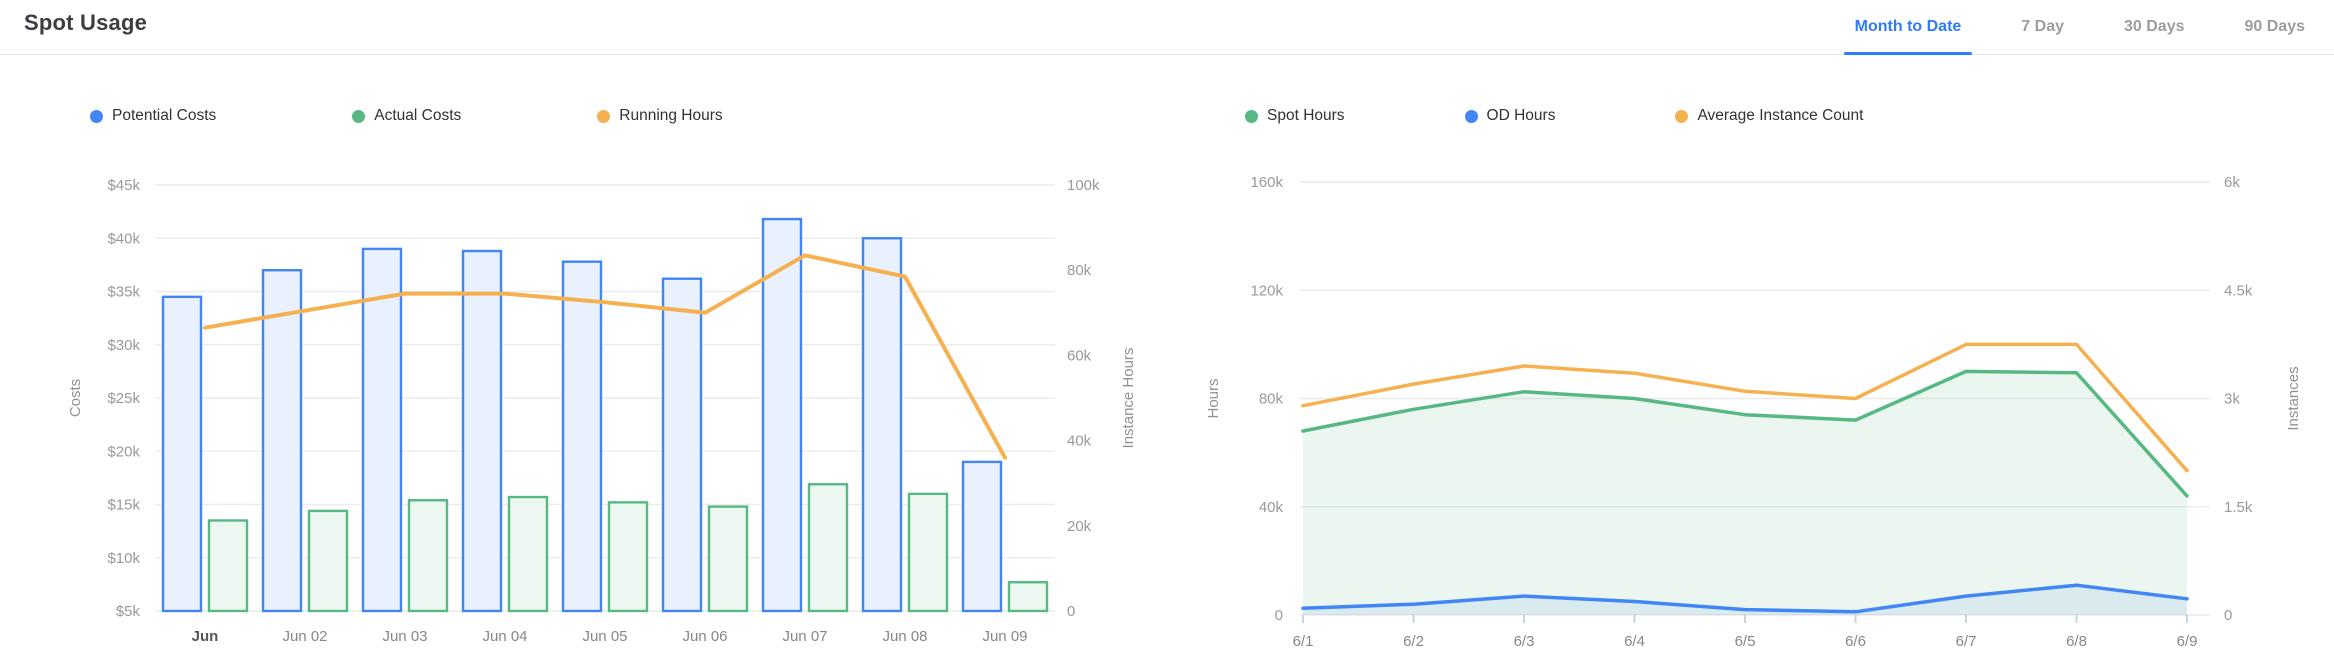 The image size is (2334, 672). What do you see at coordinates (123, 558) in the screenshot?
I see `left-axis-tick: $10k` at bounding box center [123, 558].